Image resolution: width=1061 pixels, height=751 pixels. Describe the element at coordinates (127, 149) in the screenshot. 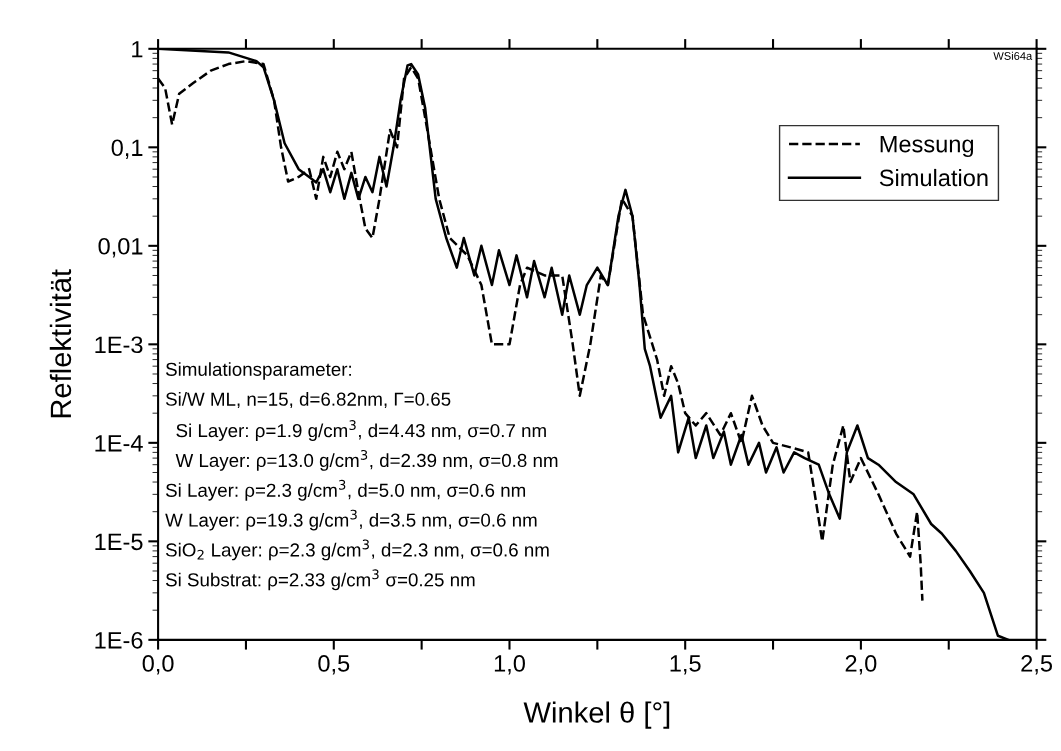

I see `y-tick-label: 0,1` at that location.